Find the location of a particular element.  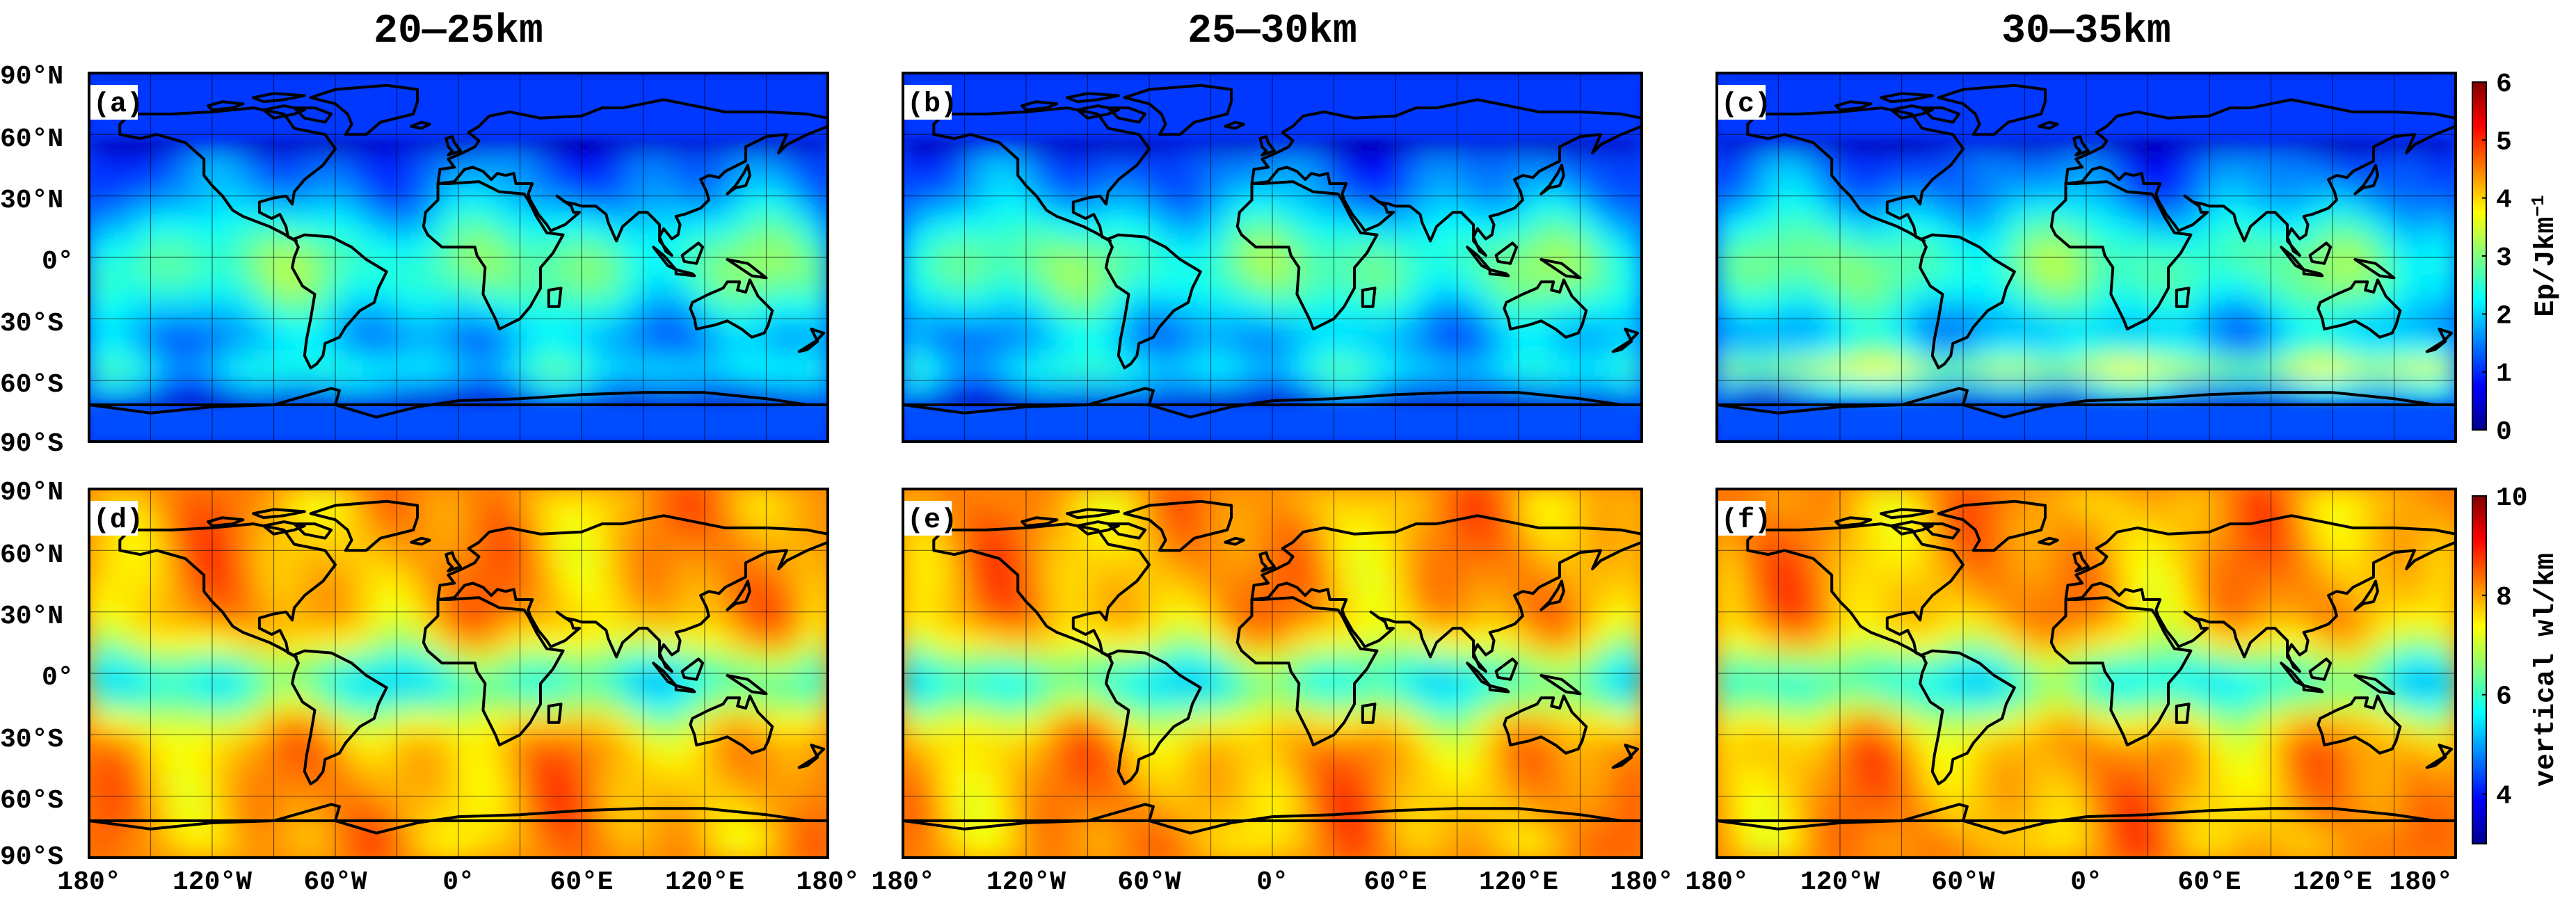

lon-axis-1: 180° 120°W 60°W 0° 60°E 120°E 180° is located at coordinates (458, 882).